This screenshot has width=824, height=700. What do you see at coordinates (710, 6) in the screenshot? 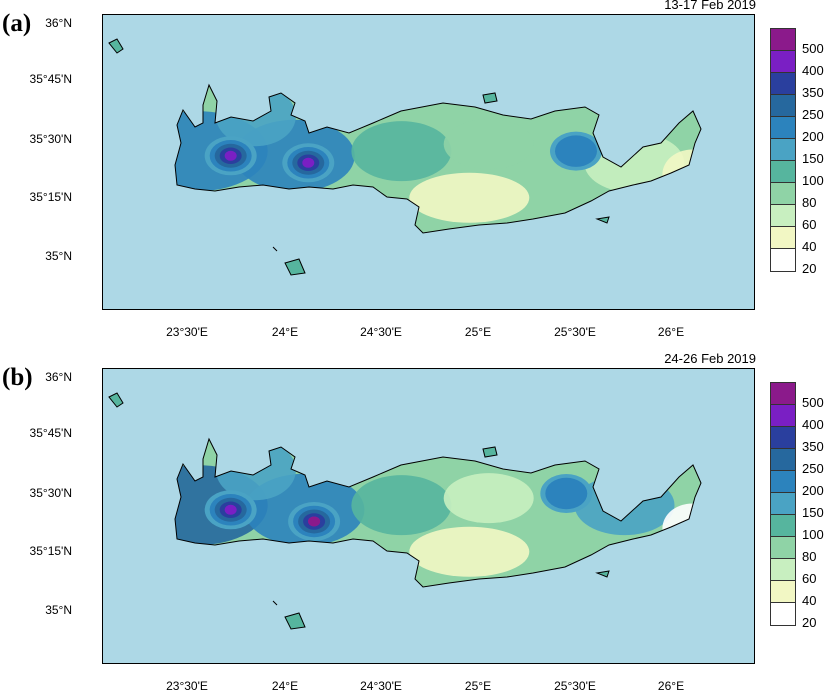
I see `period-label: 13-17 Feb 2019` at bounding box center [710, 6].